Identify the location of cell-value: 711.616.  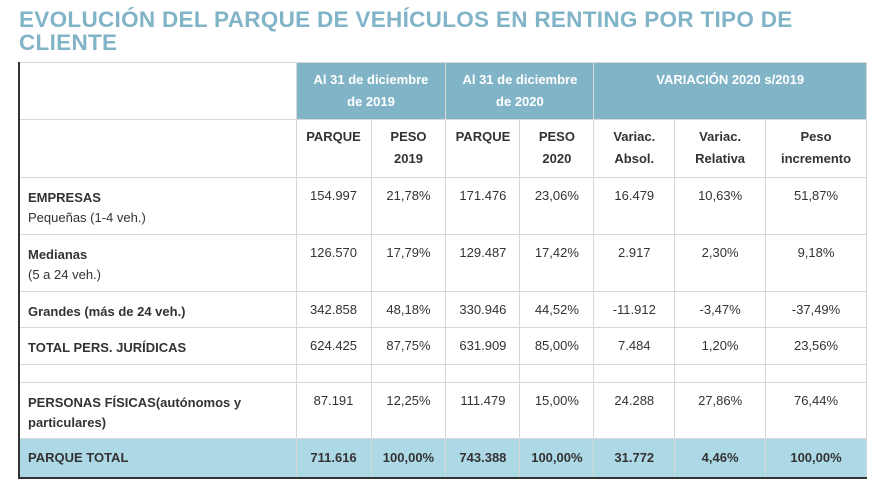
(333, 458).